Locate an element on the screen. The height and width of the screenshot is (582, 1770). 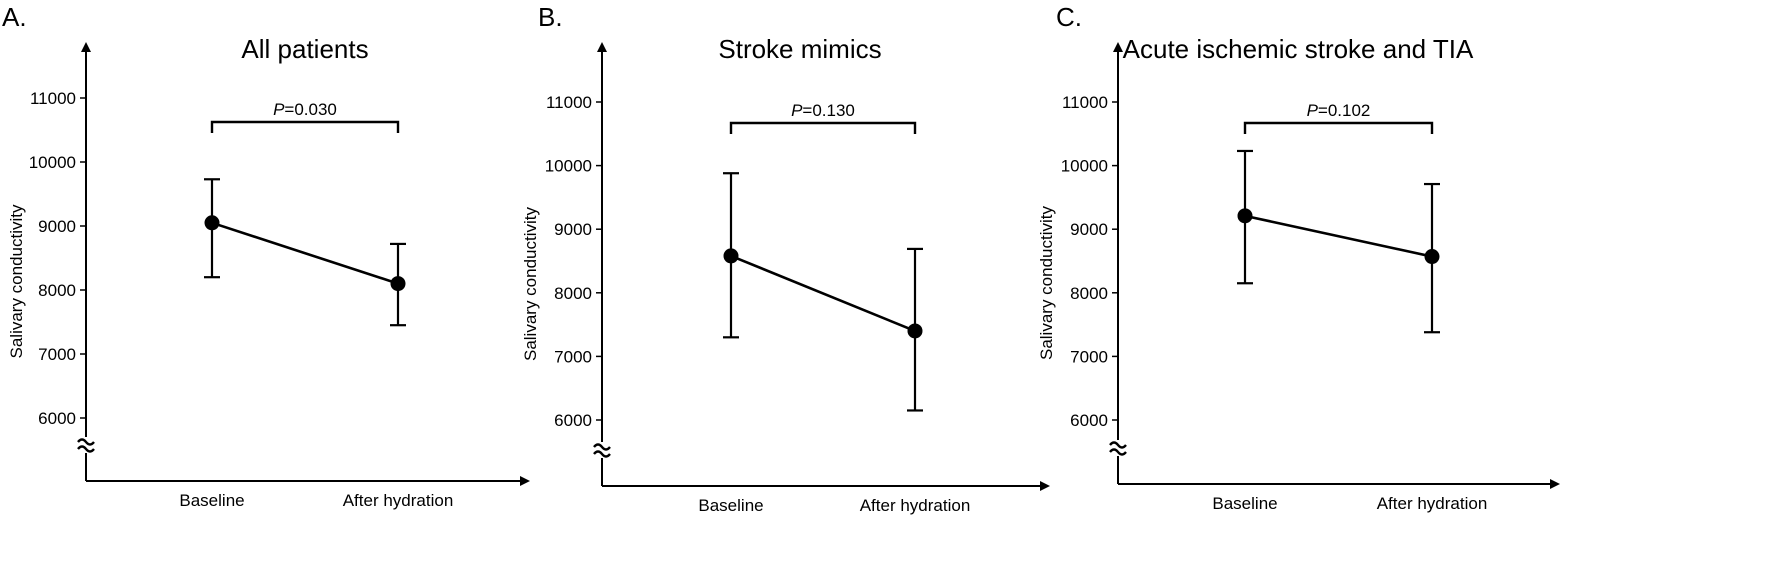
p-value-annotation: P=0.102 is located at coordinates (1339, 110).